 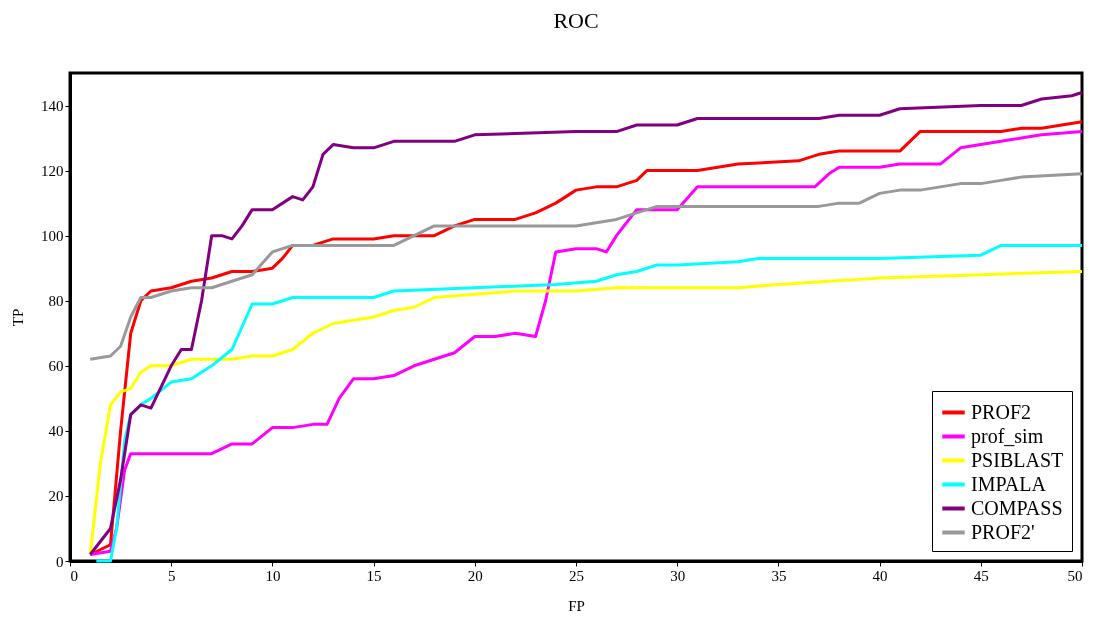 What do you see at coordinates (1003, 531) in the screenshot?
I see `legend-label: PROF2'` at bounding box center [1003, 531].